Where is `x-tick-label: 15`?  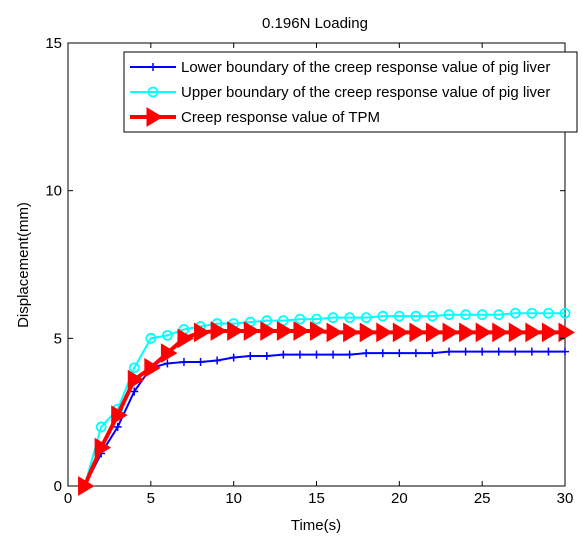 x-tick-label: 15 is located at coordinates (316, 498).